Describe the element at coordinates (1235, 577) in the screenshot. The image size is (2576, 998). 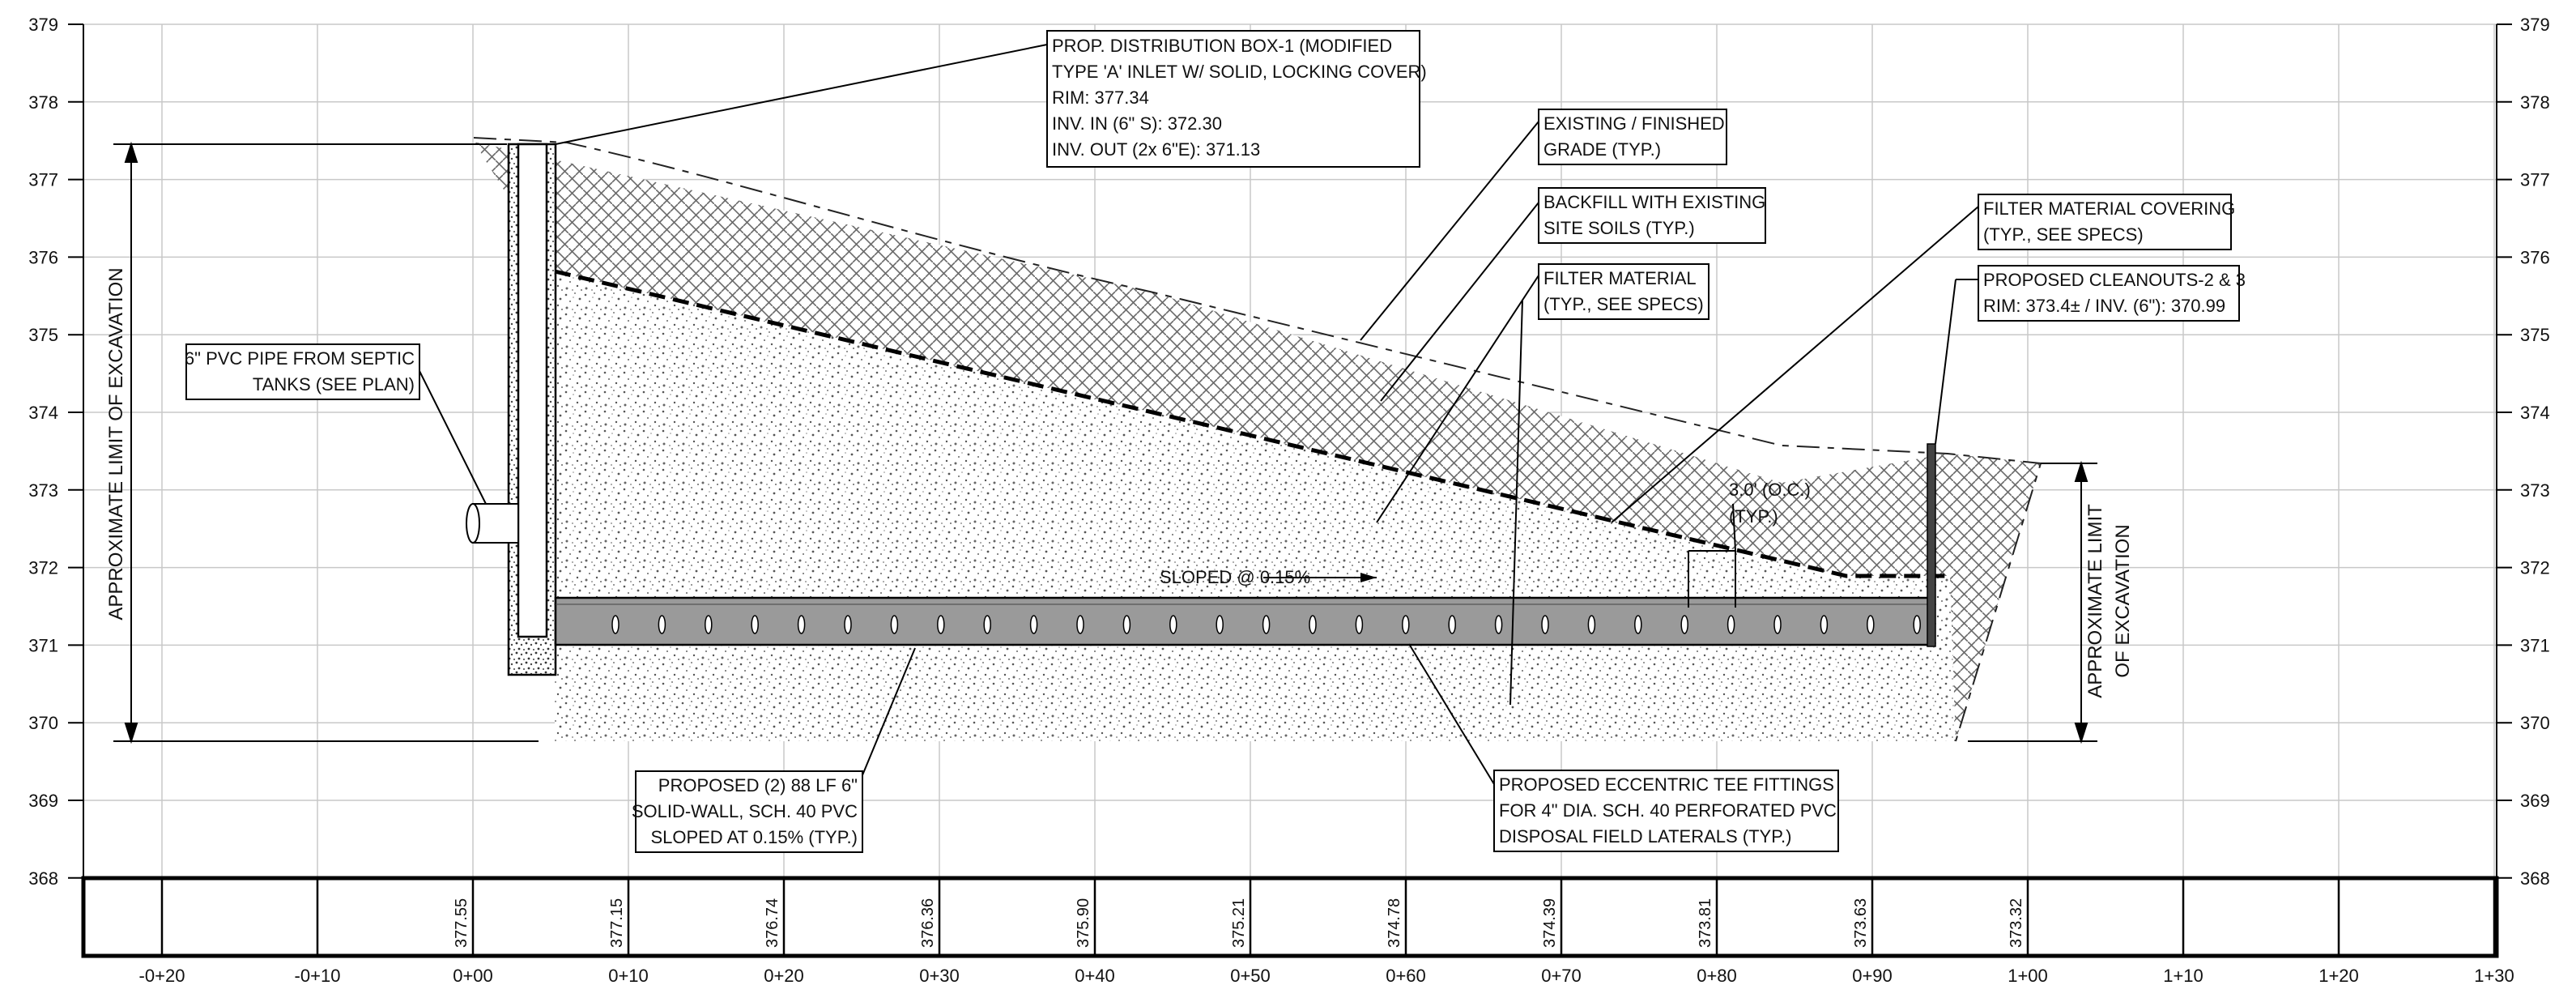
I see `callout-sloped: SLOPED @ 0.15%` at that location.